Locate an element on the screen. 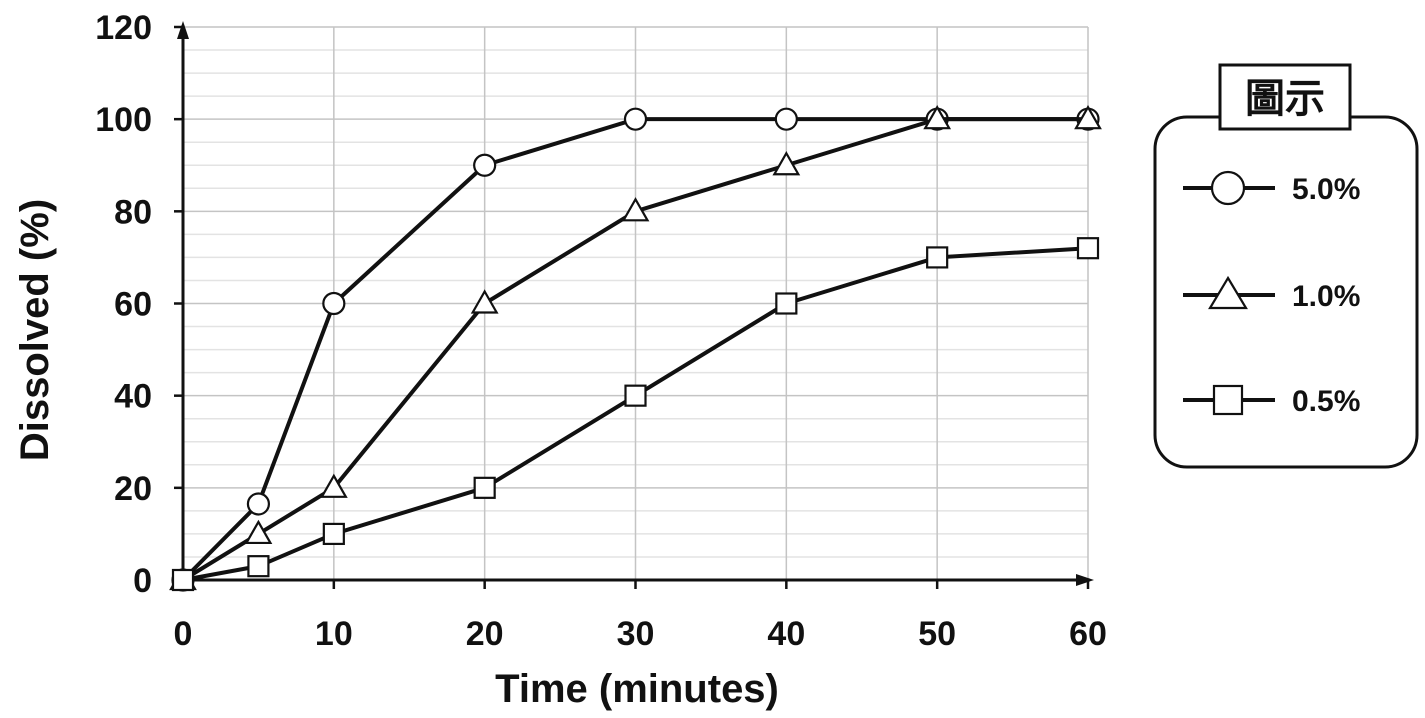 The height and width of the screenshot is (718, 1425). legend-item: 1.0% is located at coordinates (1271, 294).